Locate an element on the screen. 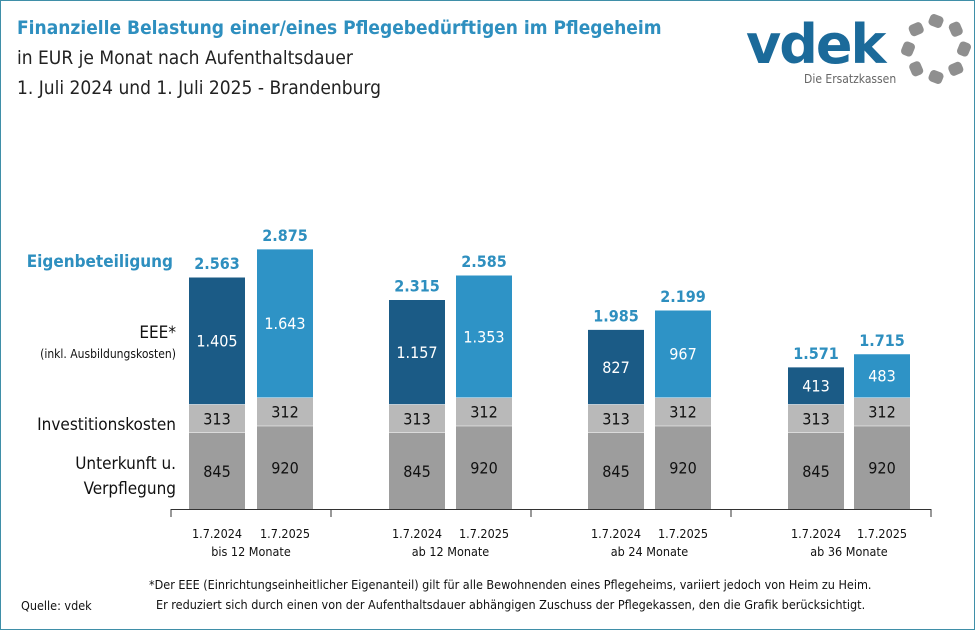 Image resolution: width=975 pixels, height=630 pixels. total-label: 2.199 is located at coordinates (683, 296).